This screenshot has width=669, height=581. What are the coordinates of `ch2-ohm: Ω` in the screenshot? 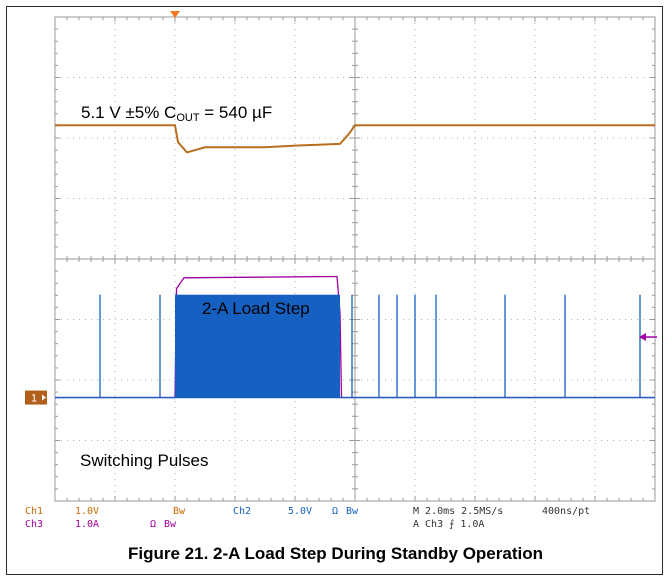 It's located at (335, 511).